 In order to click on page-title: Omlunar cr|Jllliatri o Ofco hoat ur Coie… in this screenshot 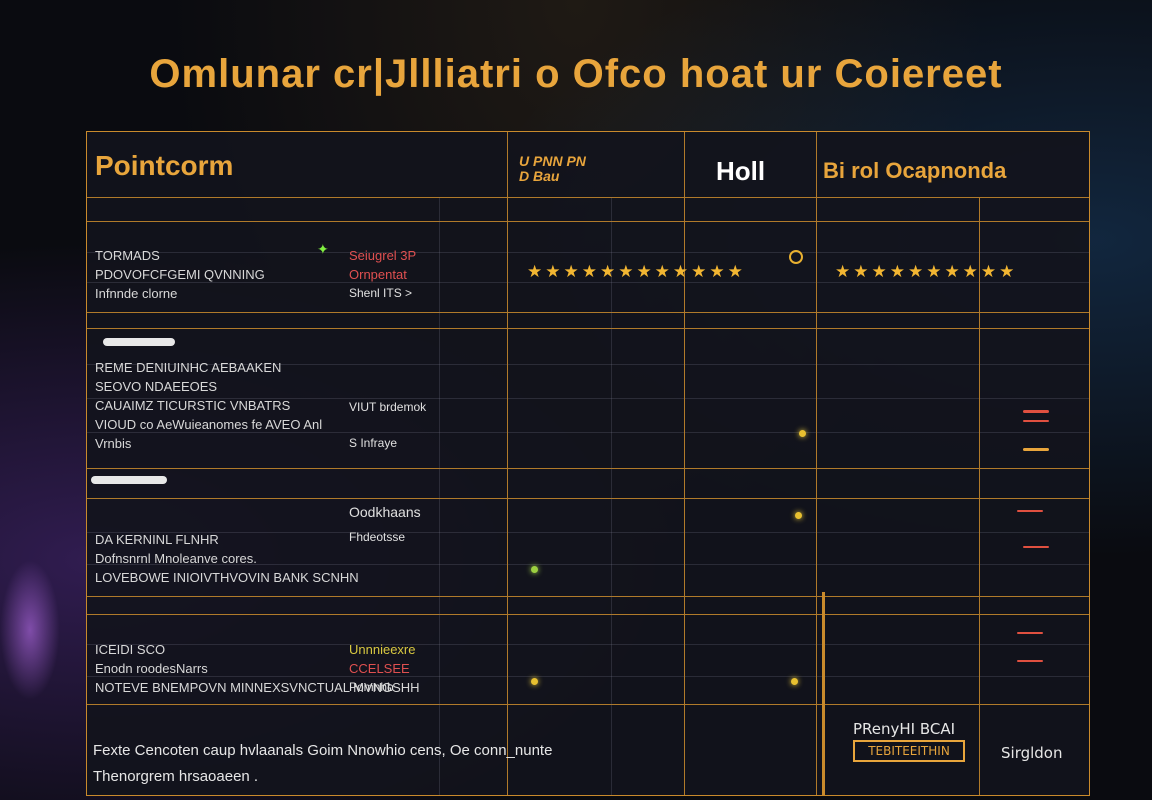, I will do `click(576, 74)`.